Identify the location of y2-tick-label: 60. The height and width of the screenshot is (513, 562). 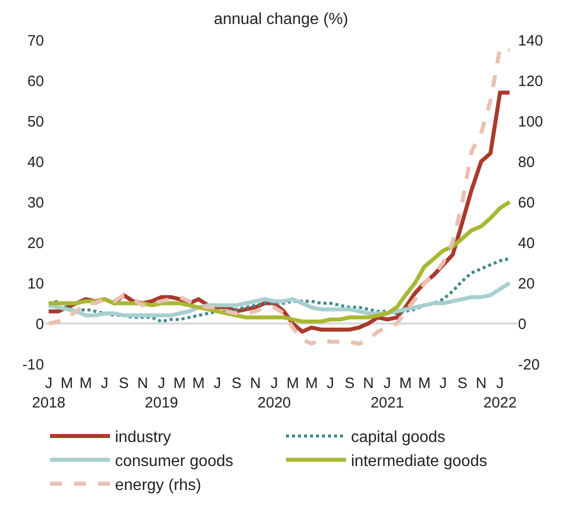
(526, 203).